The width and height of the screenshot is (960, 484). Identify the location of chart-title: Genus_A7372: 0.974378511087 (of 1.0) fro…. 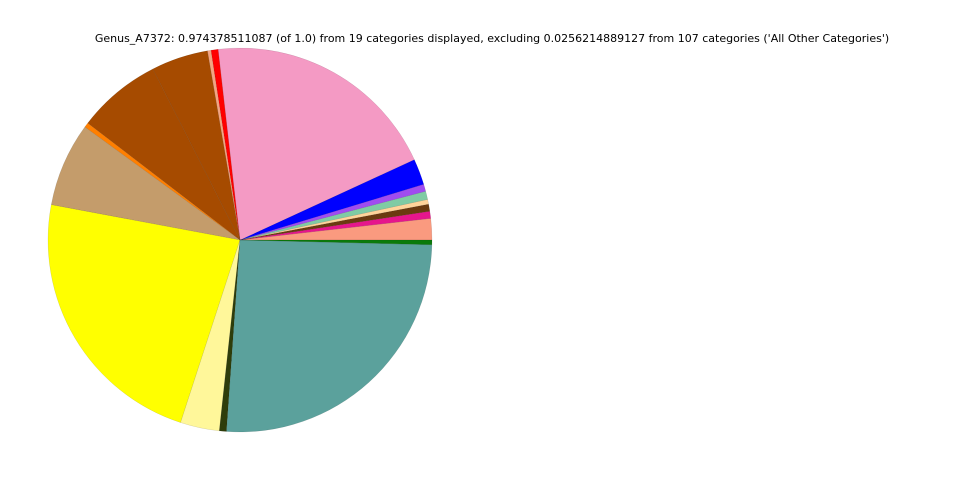
(492, 38).